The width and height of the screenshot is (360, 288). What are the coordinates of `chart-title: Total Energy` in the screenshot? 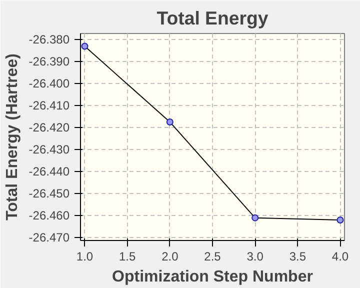 It's located at (212, 18).